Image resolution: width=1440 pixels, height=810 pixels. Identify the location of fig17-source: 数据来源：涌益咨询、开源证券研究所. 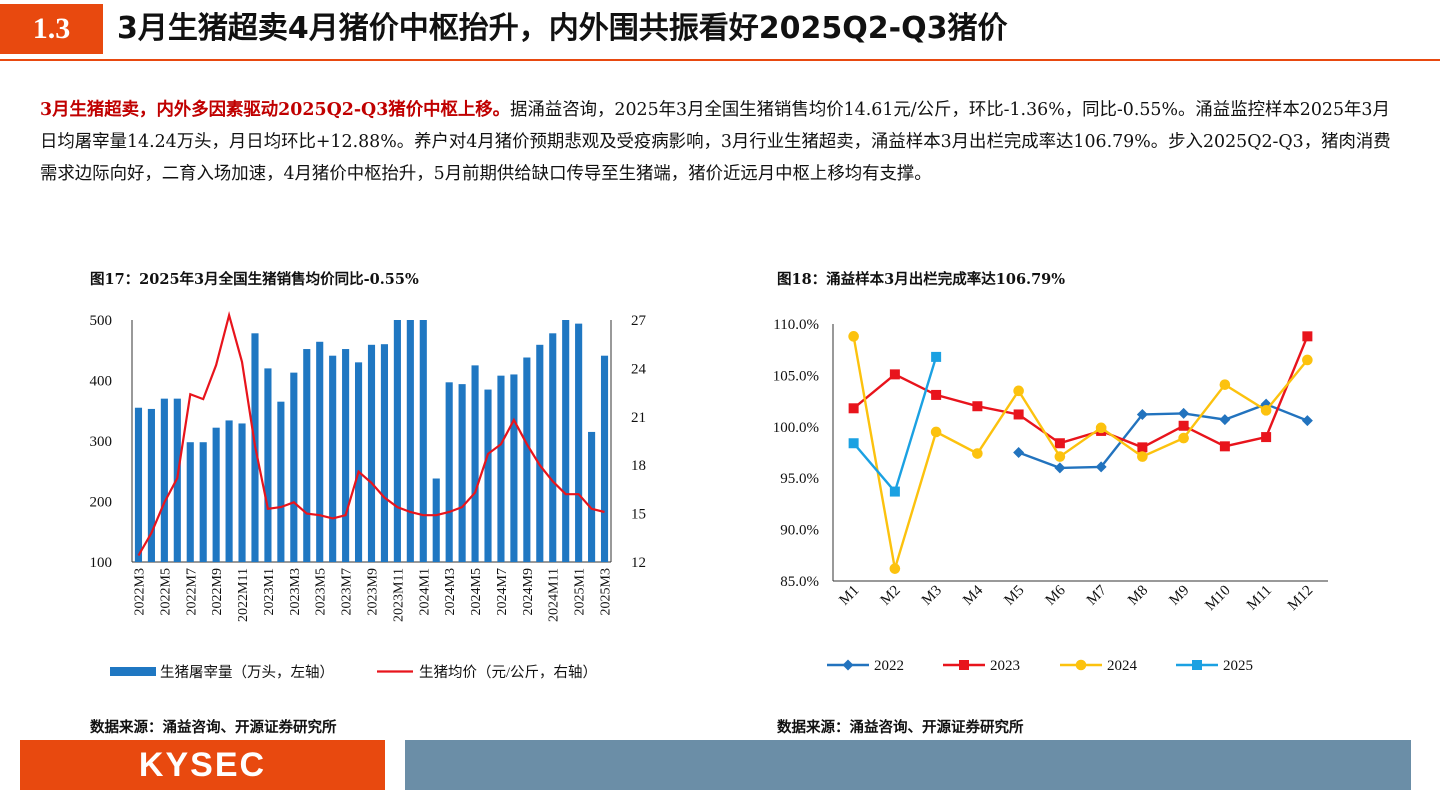
(213, 727).